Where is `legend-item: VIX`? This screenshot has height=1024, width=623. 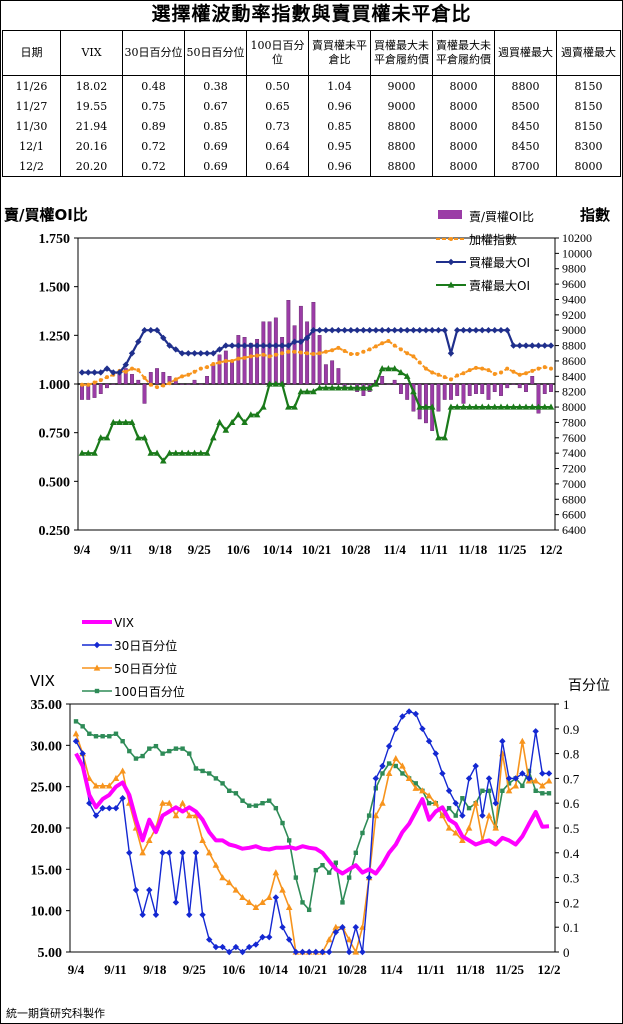
legend-item: VIX is located at coordinates (108, 623).